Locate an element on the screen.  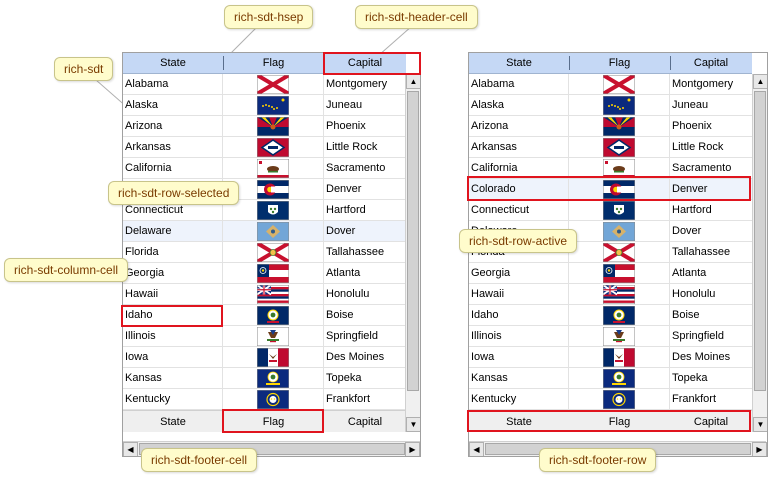
table-row: Georgia Atlanta is located at coordinates (264, 273).